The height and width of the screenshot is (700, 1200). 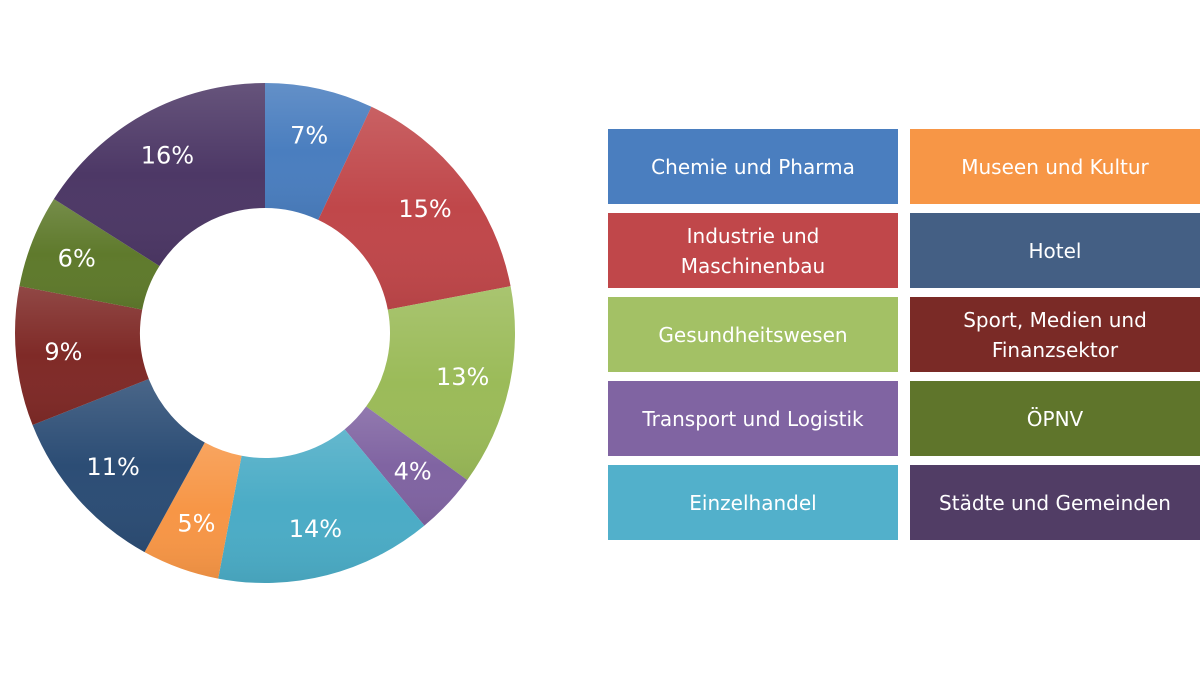 What do you see at coordinates (112, 467) in the screenshot?
I see `slice-percent-label: 11%` at bounding box center [112, 467].